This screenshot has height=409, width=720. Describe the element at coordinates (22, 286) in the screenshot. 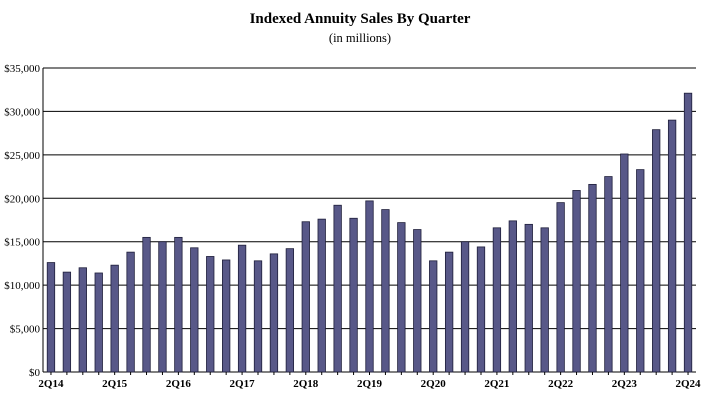

I see `y-tick-label: $10,000` at that location.